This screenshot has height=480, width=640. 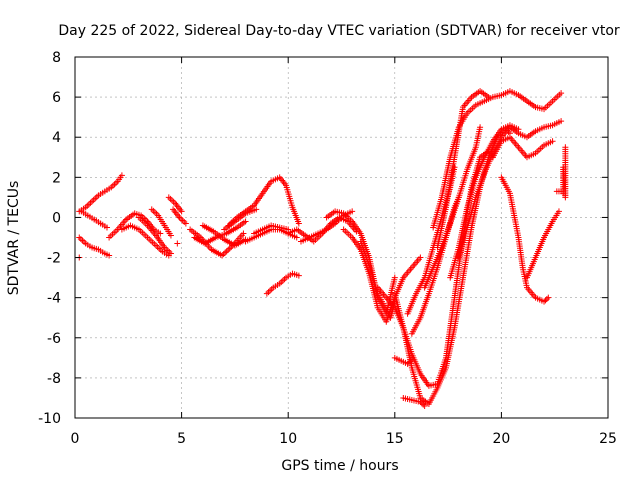 I want to click on x-tick-label: 15, so click(x=395, y=439).